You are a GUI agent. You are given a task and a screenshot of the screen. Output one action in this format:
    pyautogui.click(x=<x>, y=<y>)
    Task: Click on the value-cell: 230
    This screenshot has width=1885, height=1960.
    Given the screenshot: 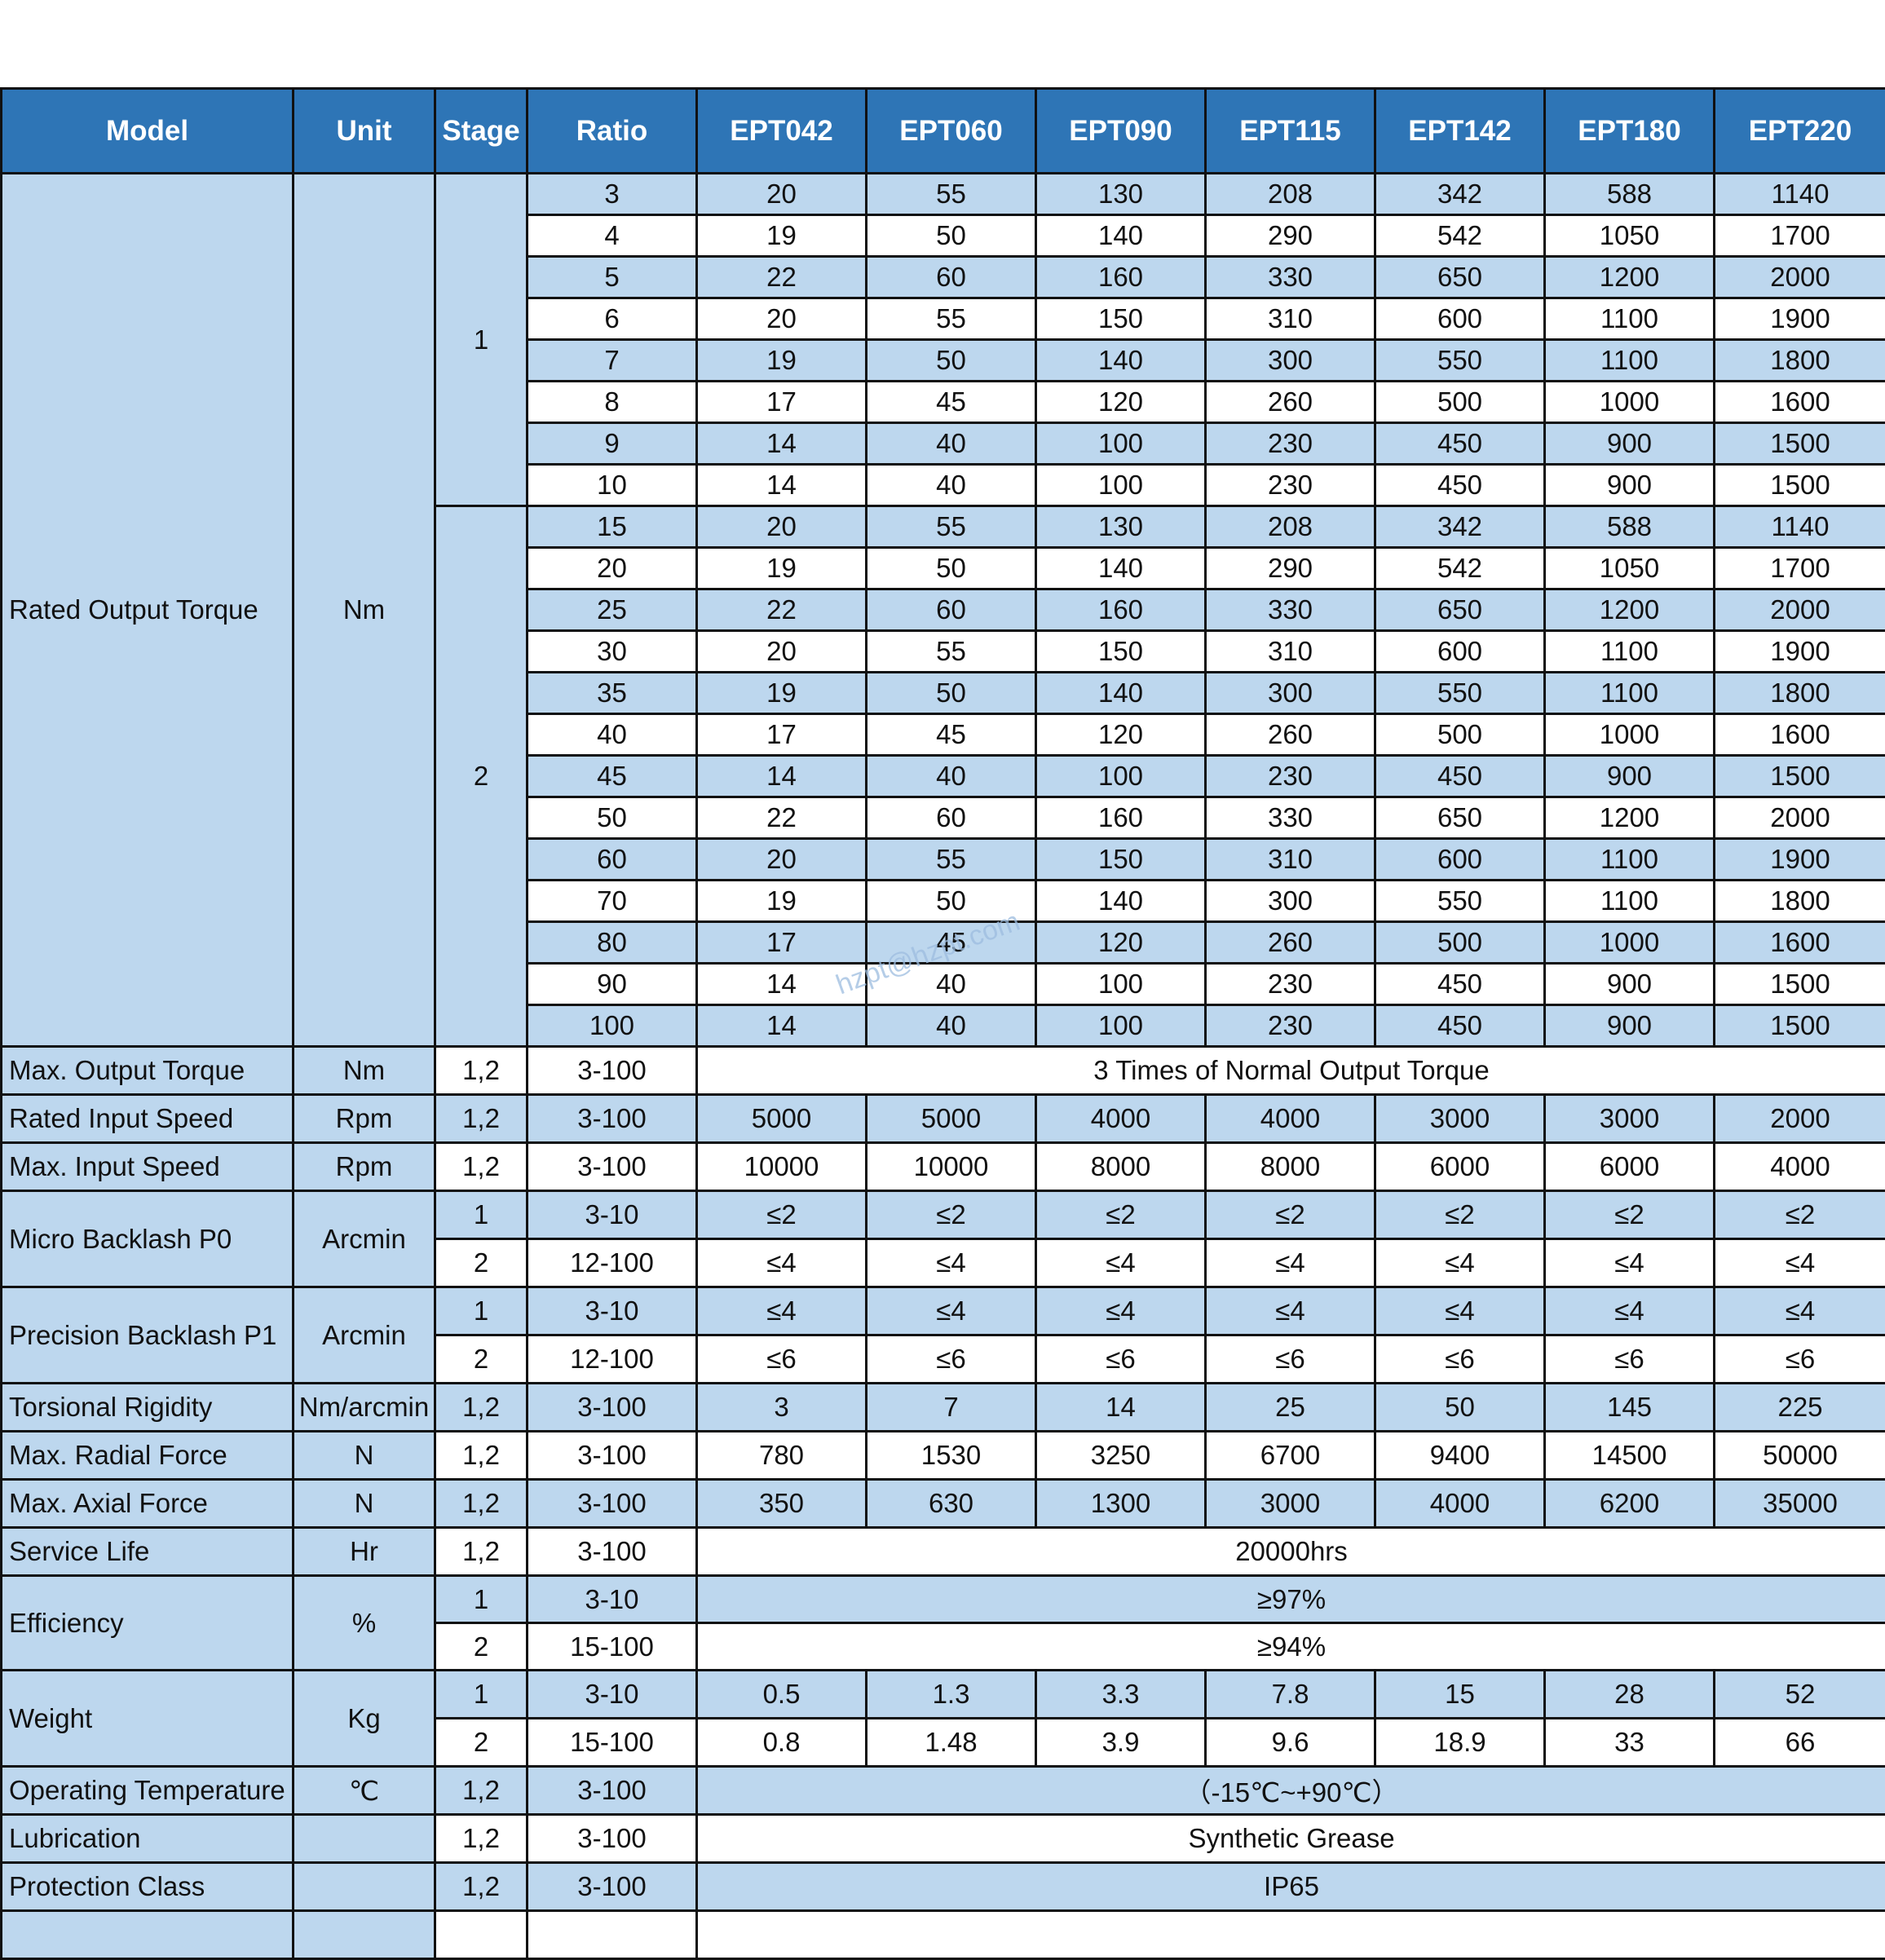 What is the action you would take?
    pyautogui.click(x=1290, y=985)
    